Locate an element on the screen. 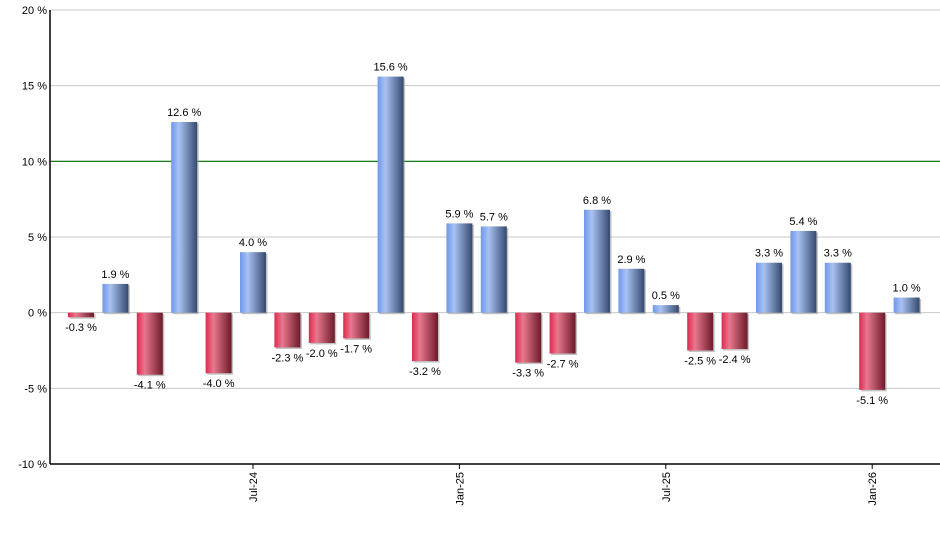  bar-value-label: -4.1 % is located at coordinates (150, 386).